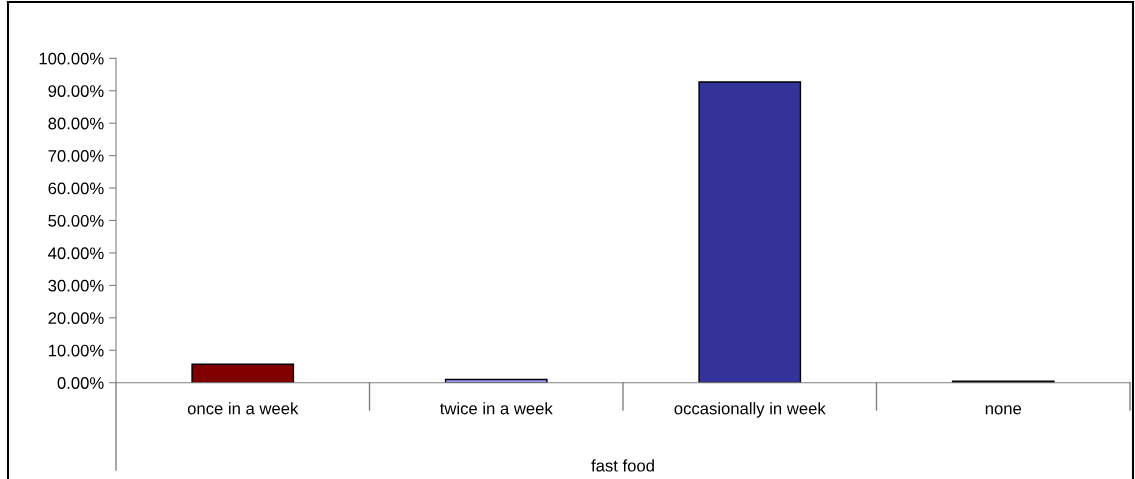  What do you see at coordinates (750, 410) in the screenshot?
I see `x-tick-label: occasionally in week` at bounding box center [750, 410].